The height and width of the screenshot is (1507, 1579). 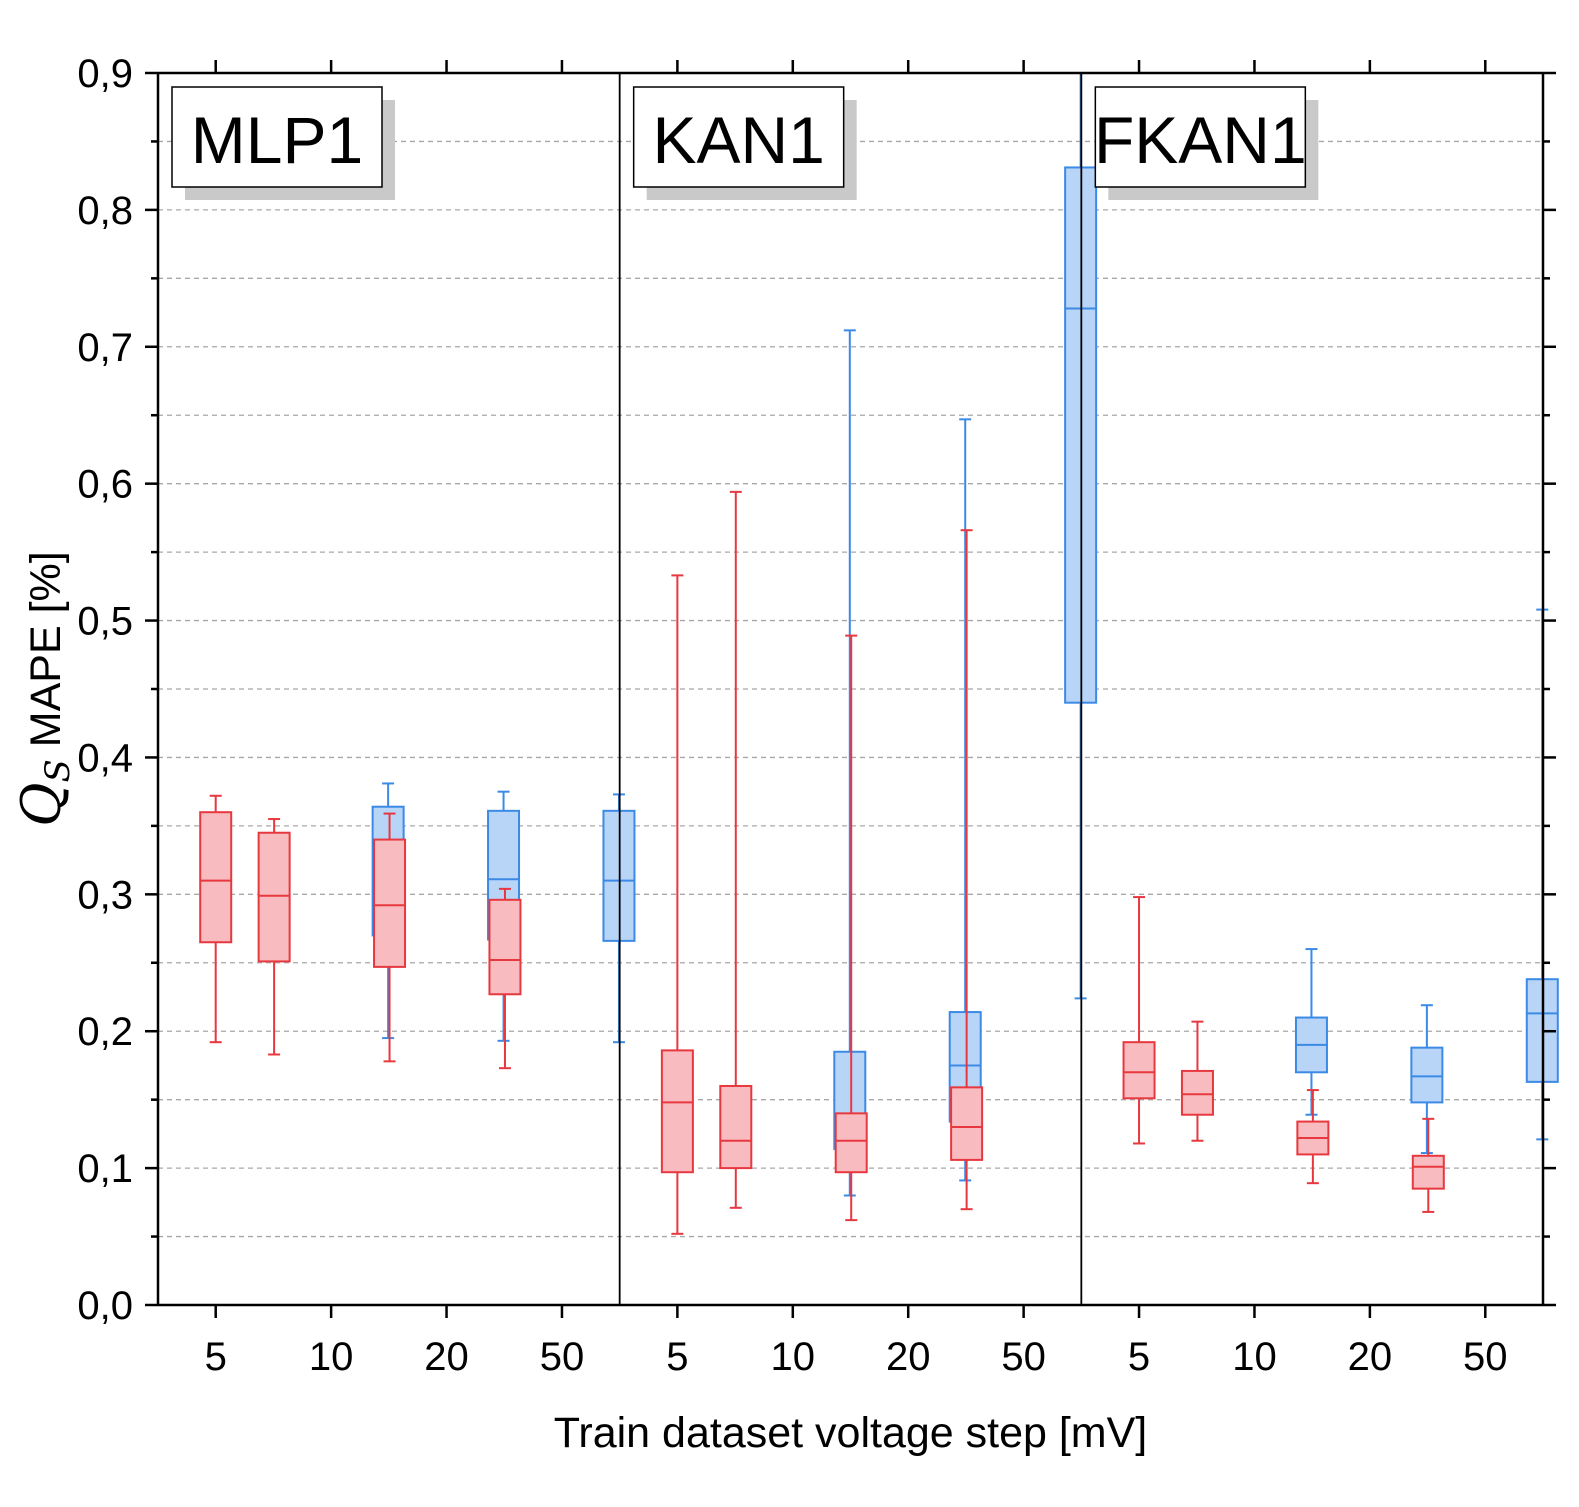 What do you see at coordinates (105, 1032) in the screenshot?
I see `y-tick-label: 0,2` at bounding box center [105, 1032].